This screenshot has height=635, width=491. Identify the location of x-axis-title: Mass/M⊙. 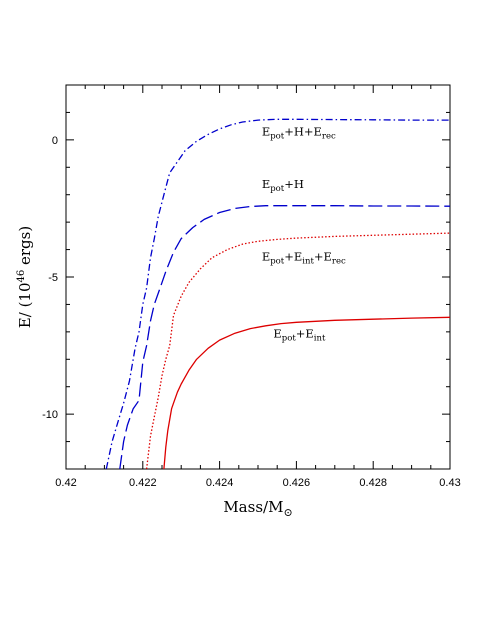
(257, 508).